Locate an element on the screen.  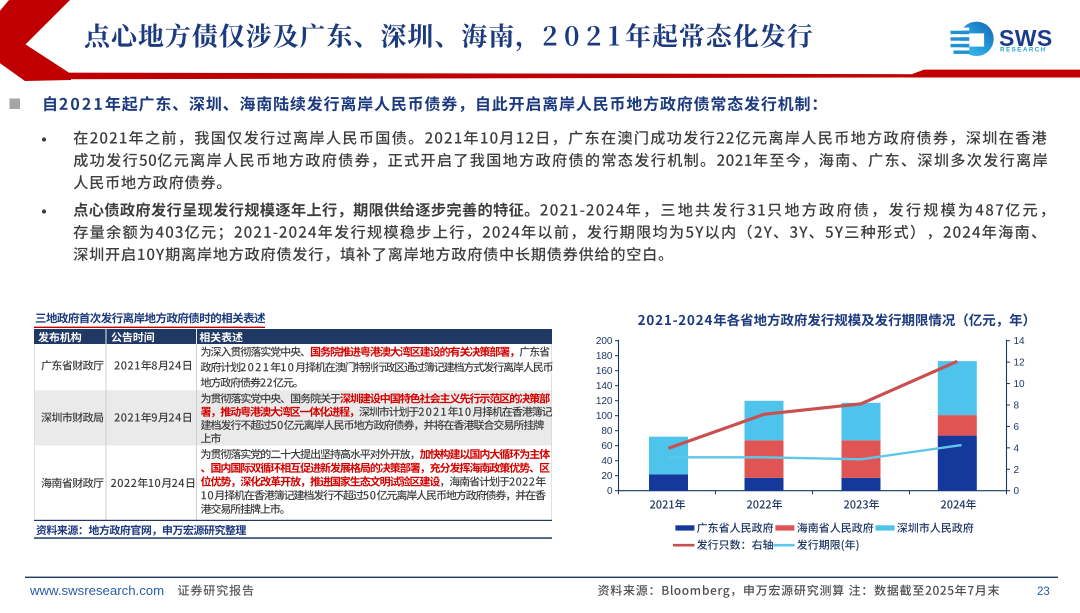
svg-text: 160 is located at coordinates (604, 371).